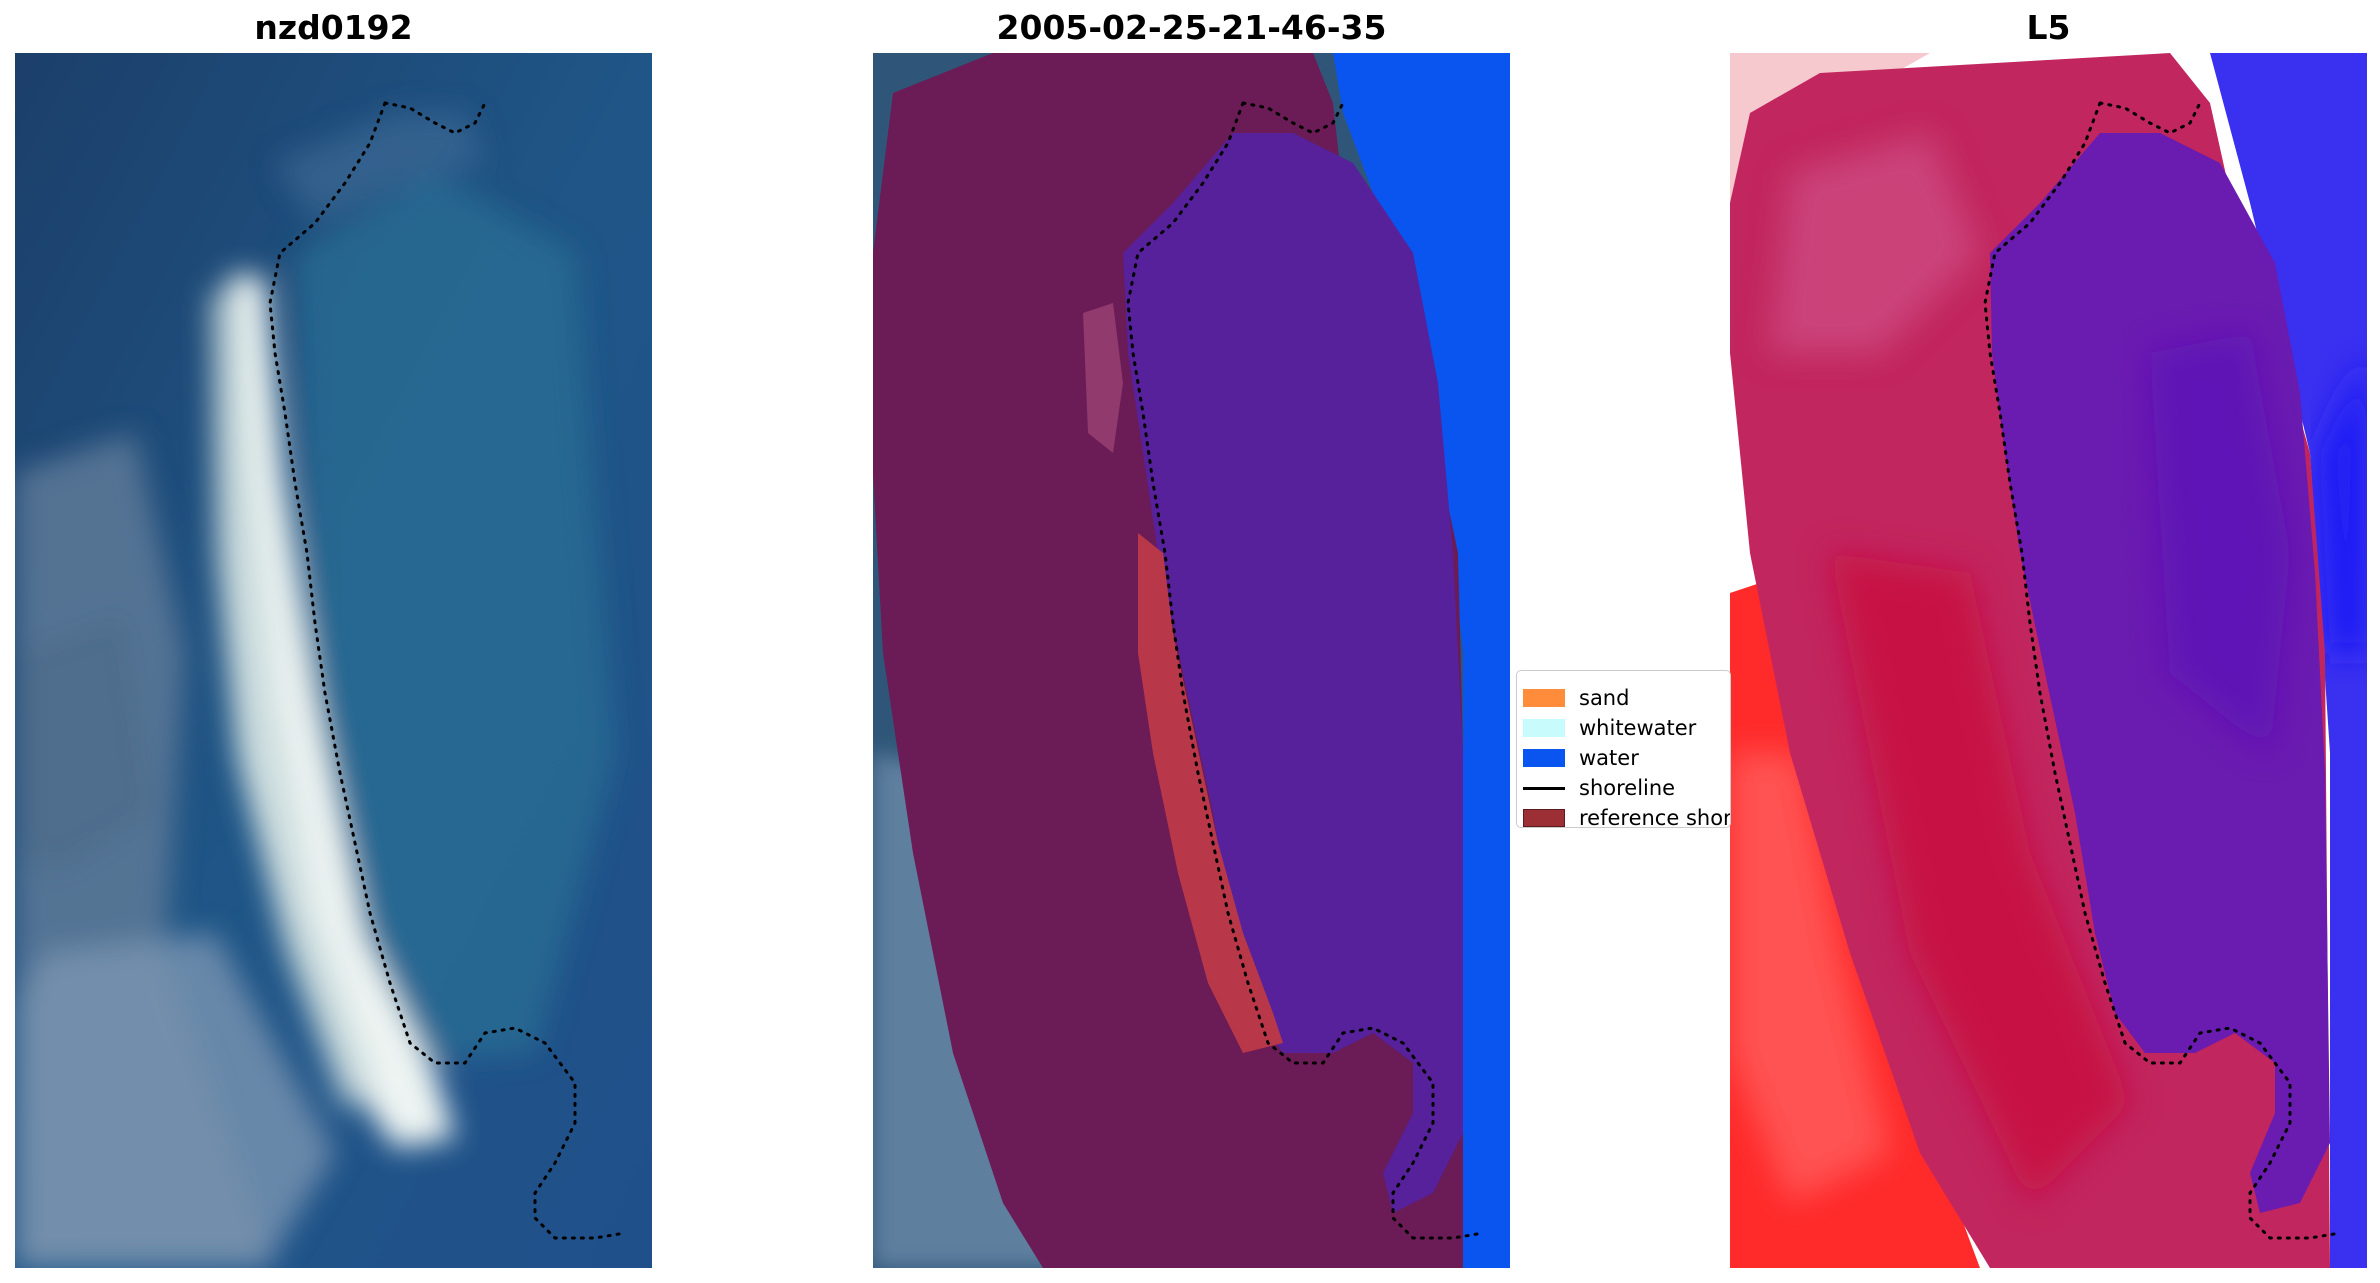 The image size is (2380, 1283). I want to click on legend-item-reference-buffer: reference shoreline buffer, so click(1627, 815).